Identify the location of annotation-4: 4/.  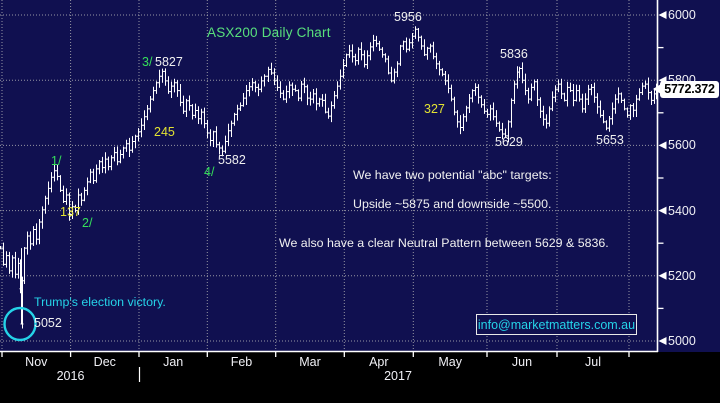
(209, 172).